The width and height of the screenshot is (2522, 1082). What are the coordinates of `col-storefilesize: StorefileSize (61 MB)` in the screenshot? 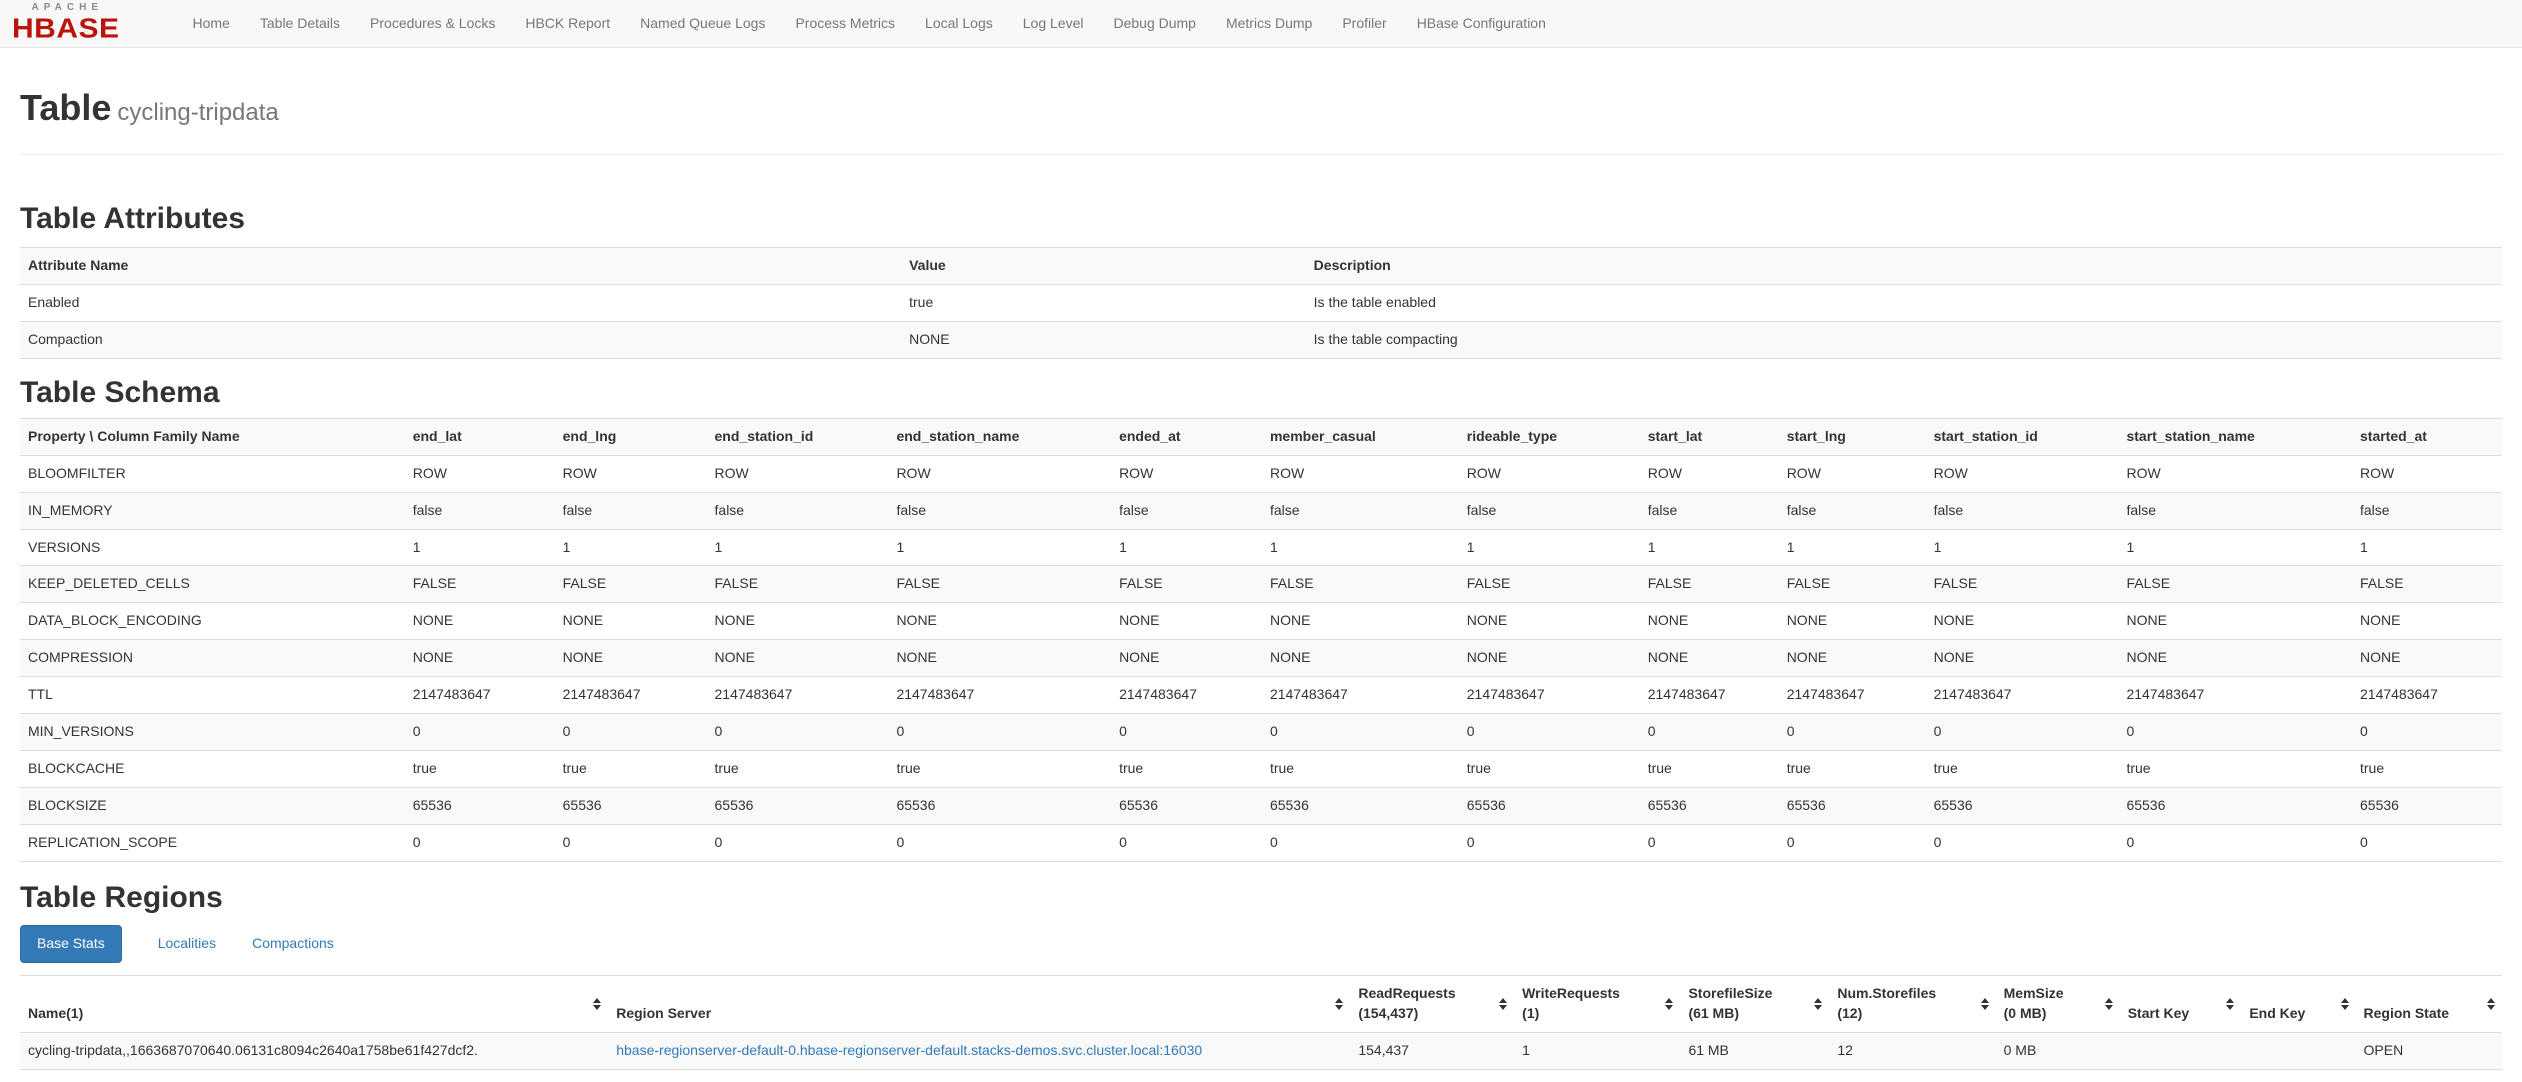 It's located at (1755, 1004).